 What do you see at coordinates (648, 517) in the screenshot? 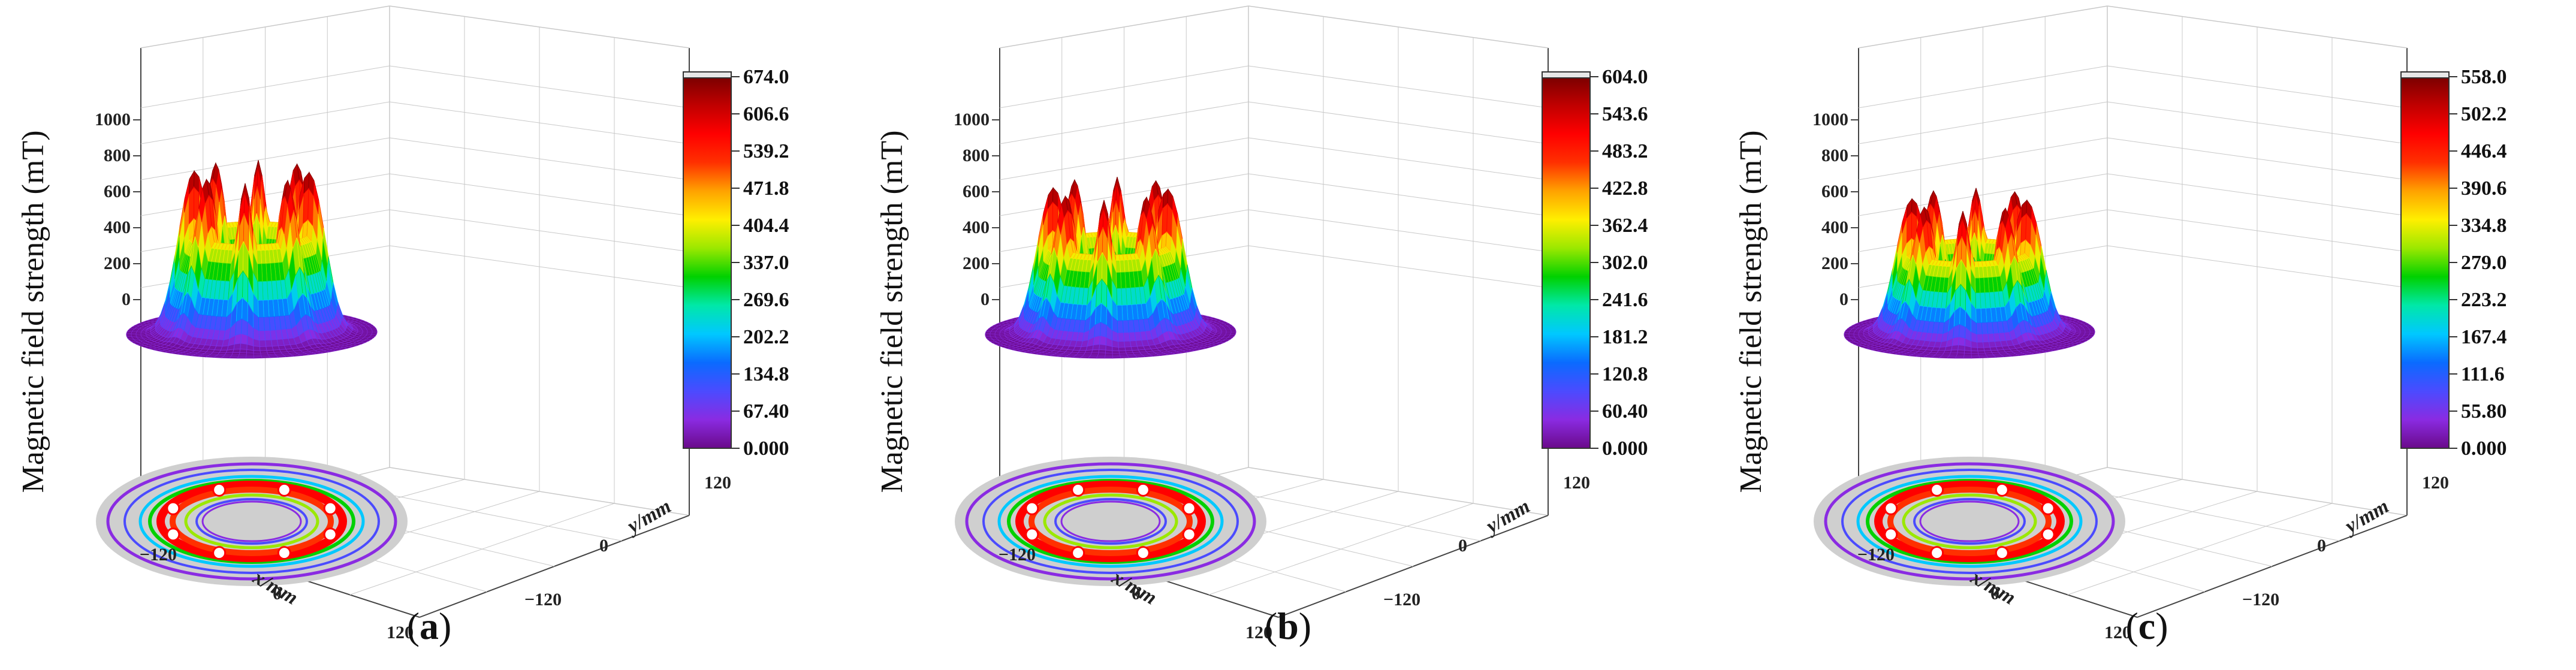
I see `y-axis-label: y/mm` at bounding box center [648, 517].